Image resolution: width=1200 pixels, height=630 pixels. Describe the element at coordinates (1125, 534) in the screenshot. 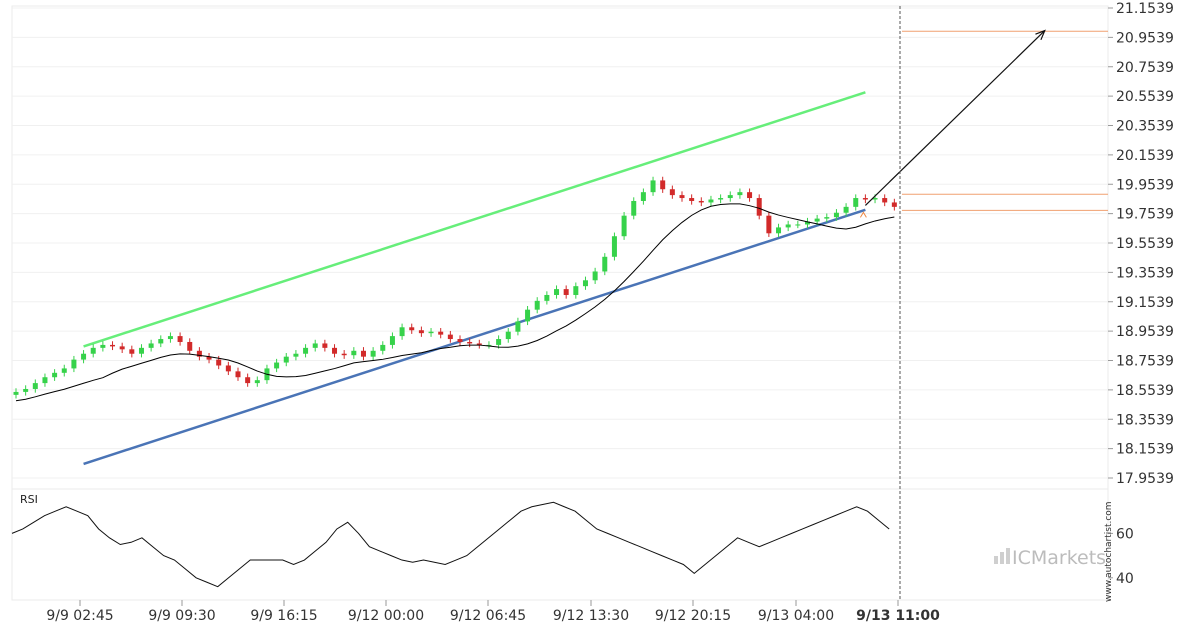

I see `rsi-tick-label: 60` at that location.